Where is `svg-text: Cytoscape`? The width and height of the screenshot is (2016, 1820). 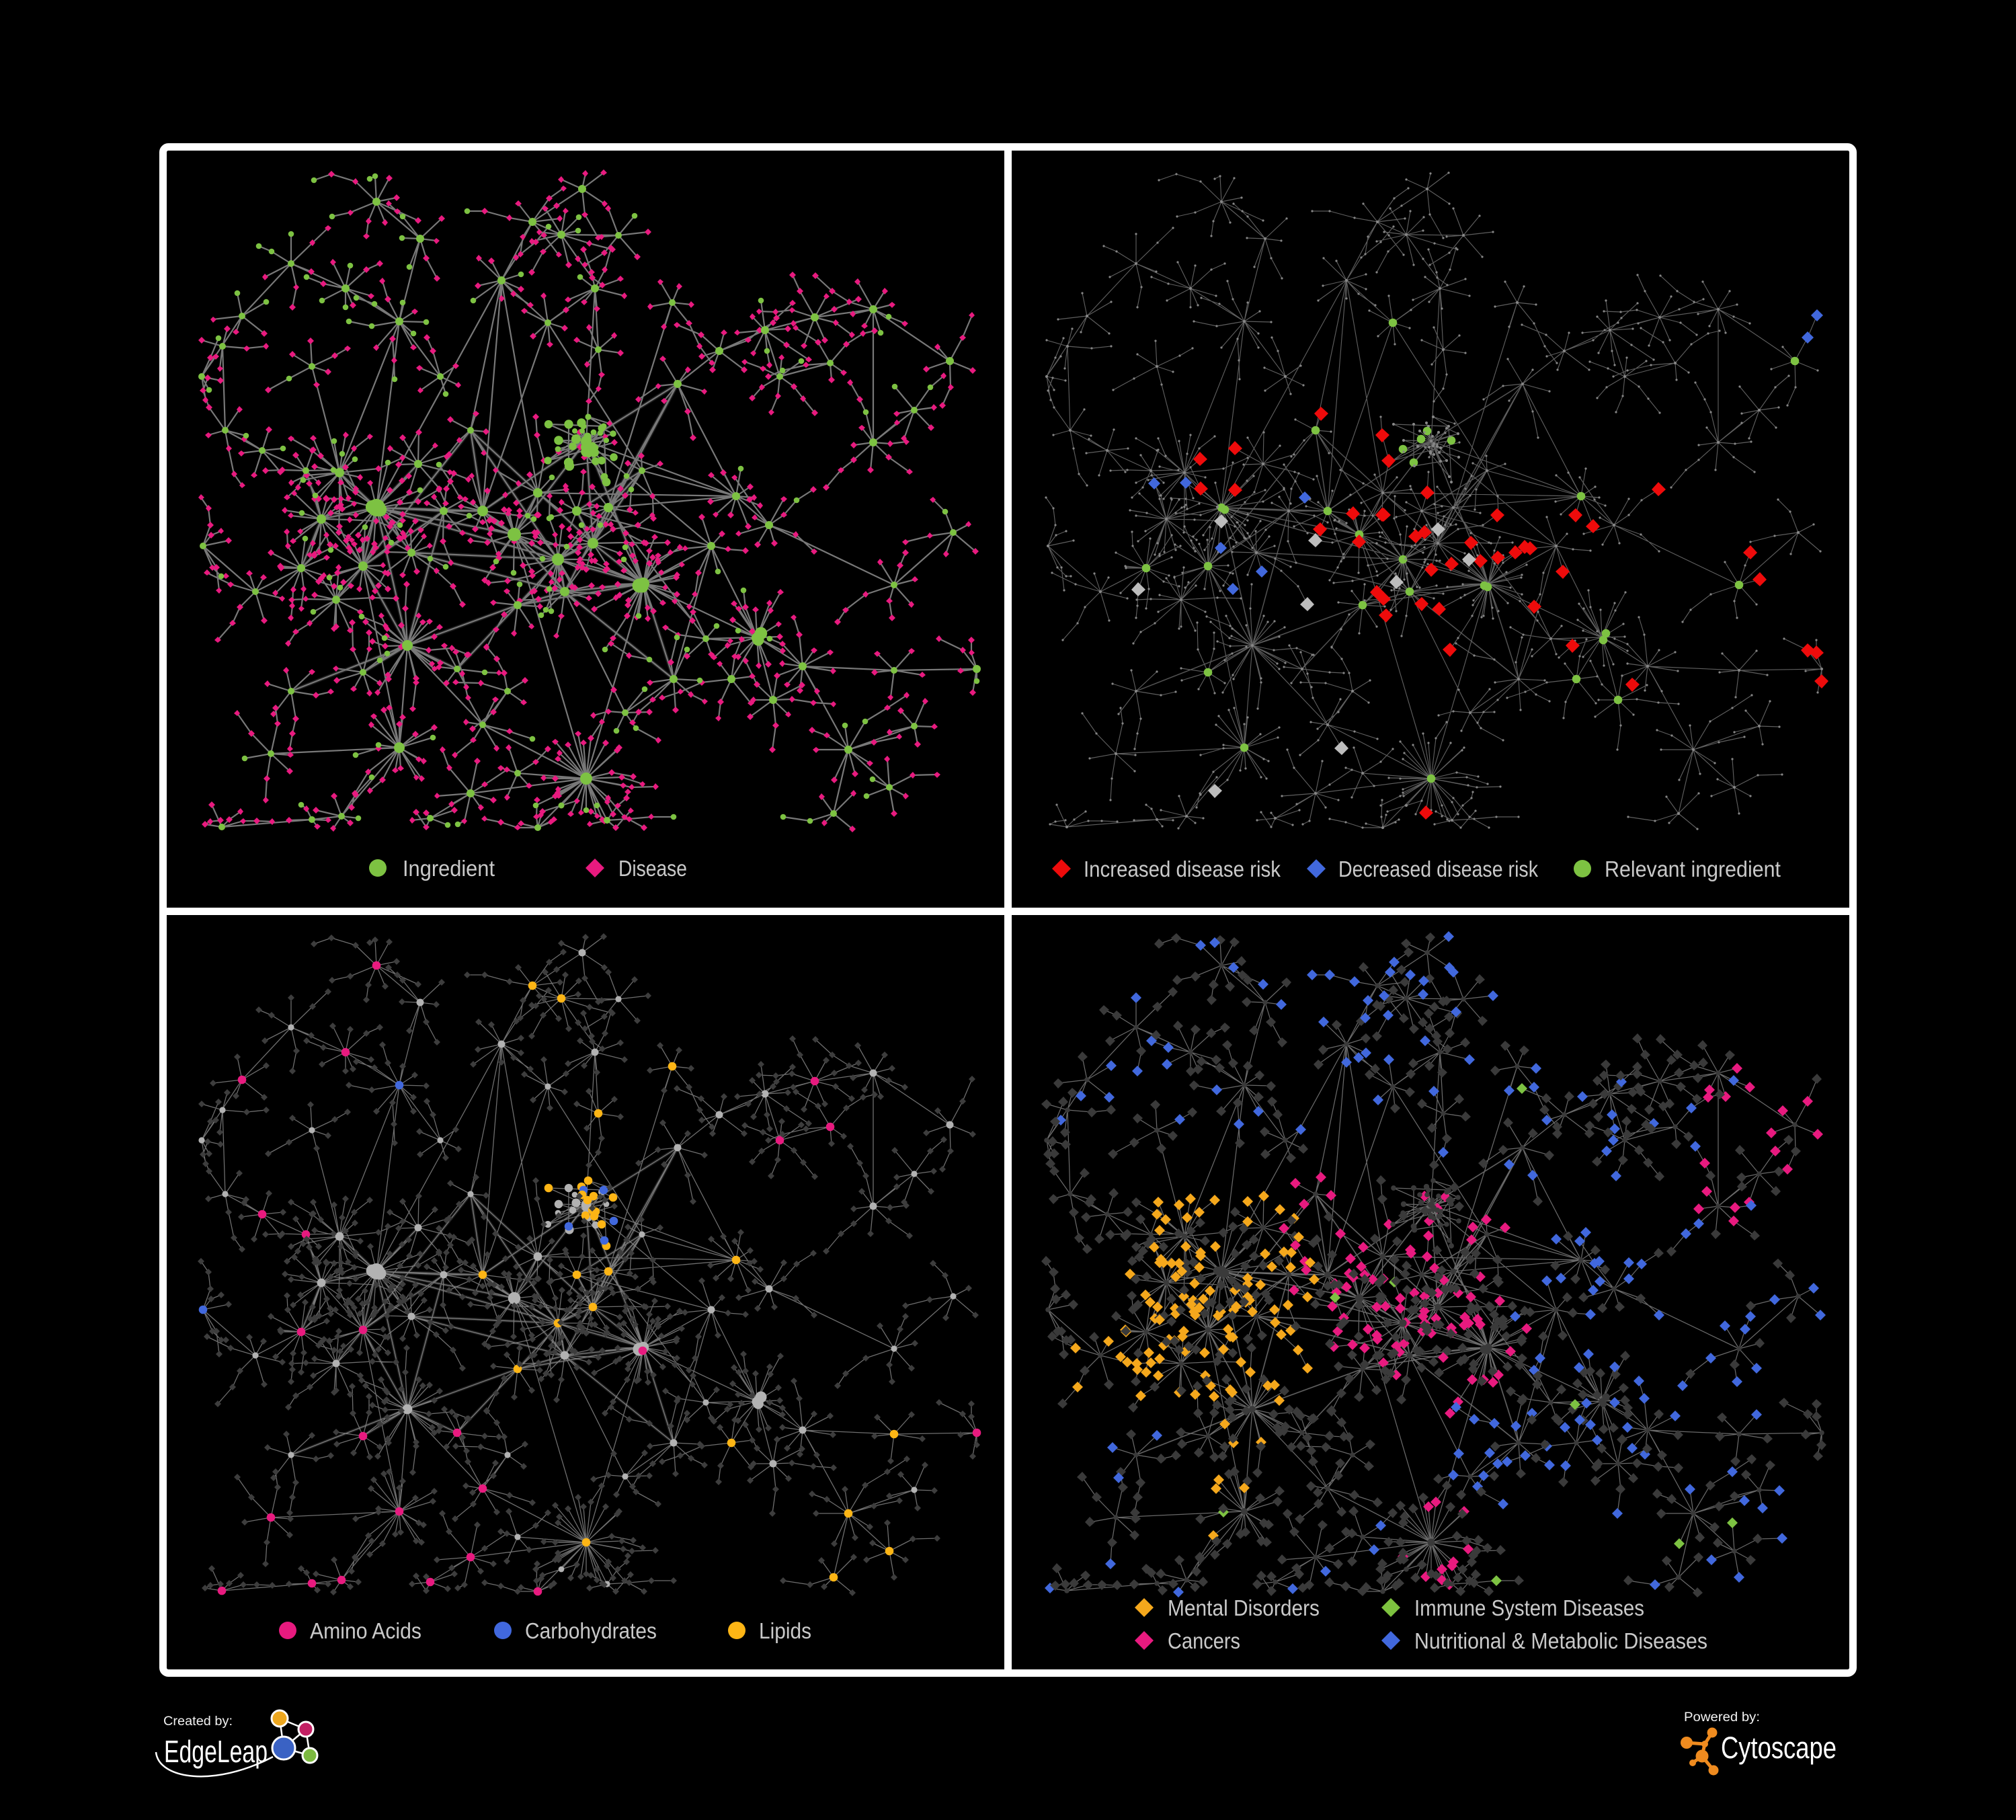
svg-text: Cytoscape is located at coordinates (1779, 1748).